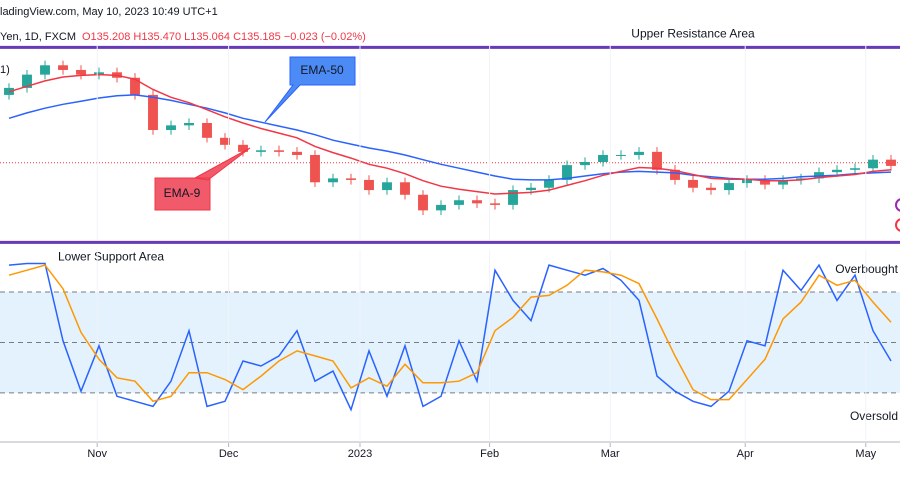 The width and height of the screenshot is (900, 500). Describe the element at coordinates (202, 179) in the screenshot. I see `ema9-callout` at that location.